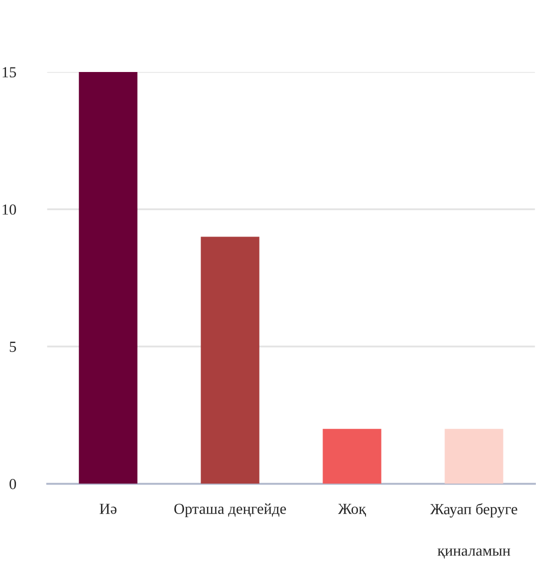  What do you see at coordinates (9, 72) in the screenshot?
I see `y-tick-label: 15` at bounding box center [9, 72].